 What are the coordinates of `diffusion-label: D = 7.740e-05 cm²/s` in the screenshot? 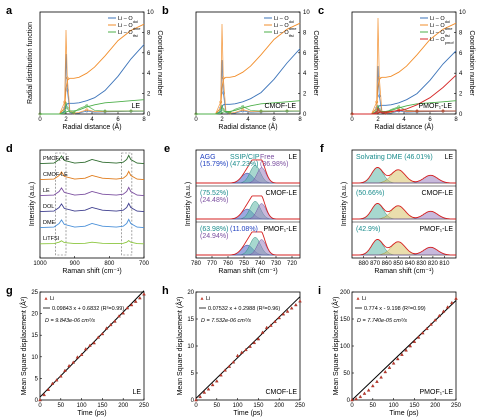 It's located at (382, 321).